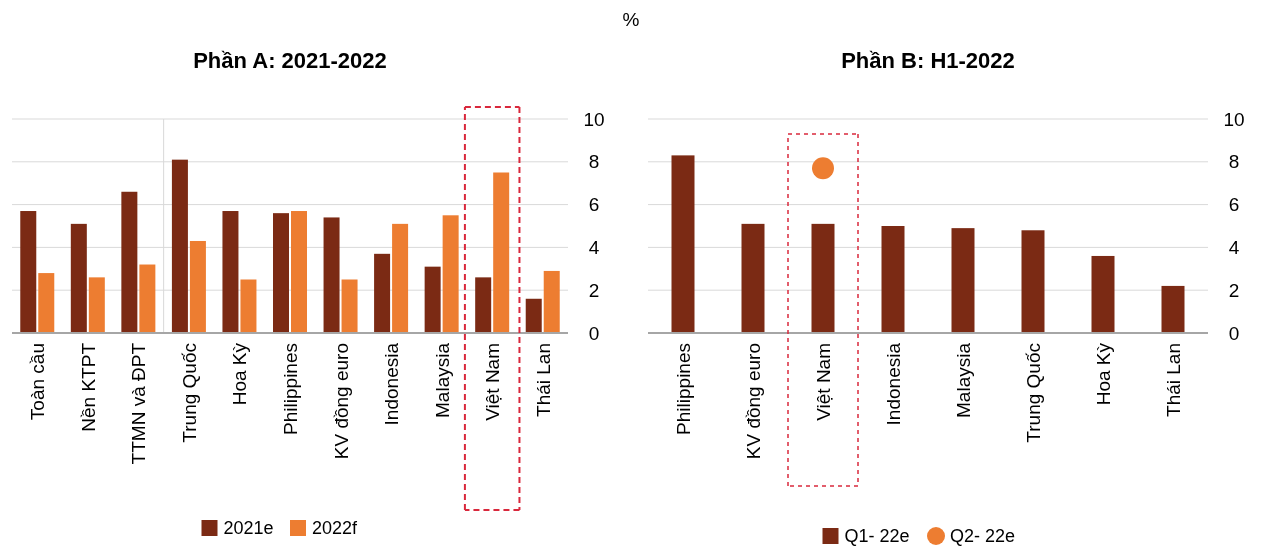 This screenshot has height=547, width=1264. What do you see at coordinates (139, 403) in the screenshot?
I see `x-tick-label: TTMN và ĐPT` at bounding box center [139, 403].